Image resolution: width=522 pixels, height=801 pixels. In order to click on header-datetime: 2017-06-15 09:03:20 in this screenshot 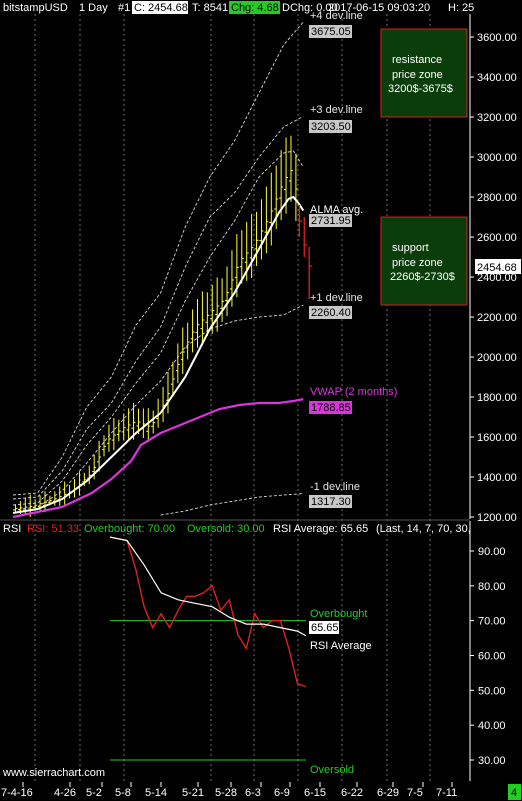, I will do `click(379, 8)`.